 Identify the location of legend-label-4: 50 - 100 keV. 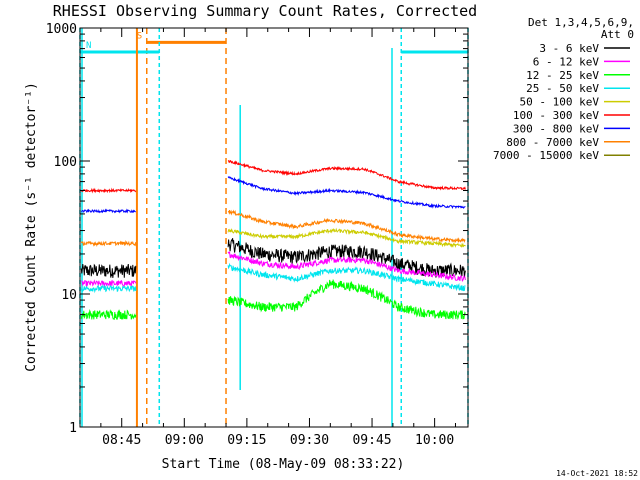
(560, 102).